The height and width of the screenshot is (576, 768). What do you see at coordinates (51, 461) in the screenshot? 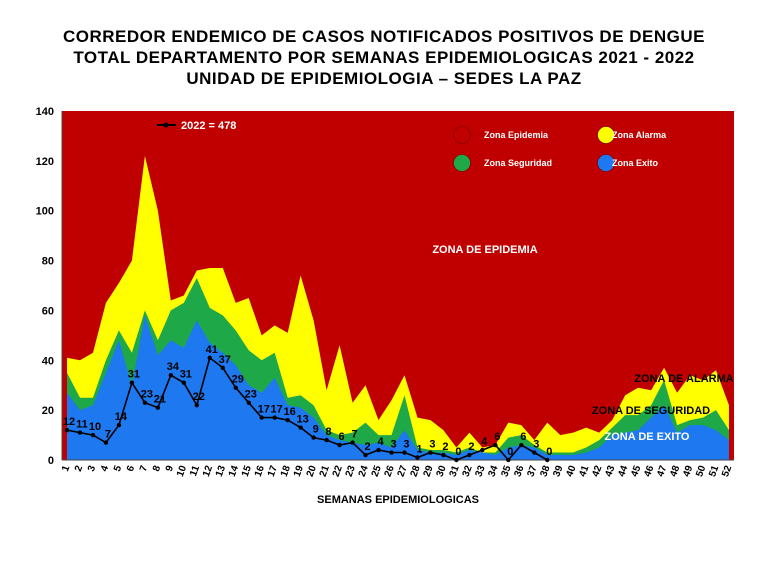
I see `y-tick-label: 0` at bounding box center [51, 461].